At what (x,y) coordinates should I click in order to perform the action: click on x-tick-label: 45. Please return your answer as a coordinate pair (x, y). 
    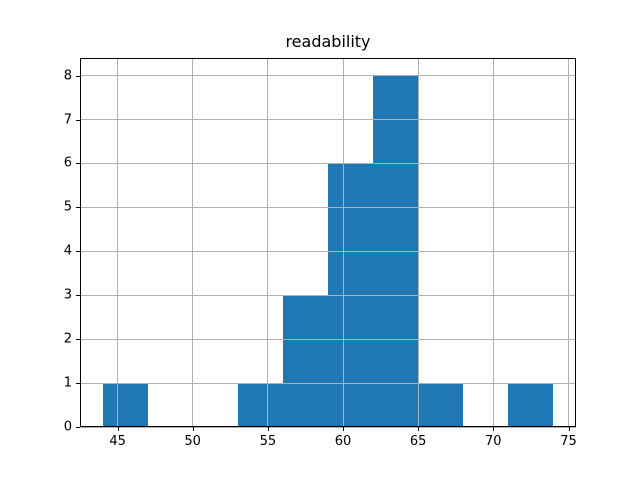
    Looking at the image, I should click on (117, 441).